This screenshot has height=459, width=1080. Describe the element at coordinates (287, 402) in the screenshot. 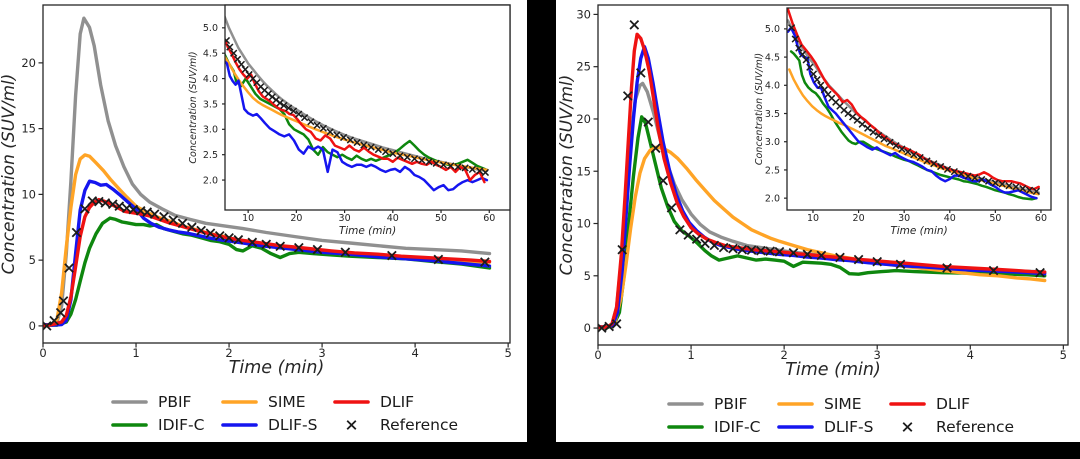

I see `legend-label: SIME` at that location.